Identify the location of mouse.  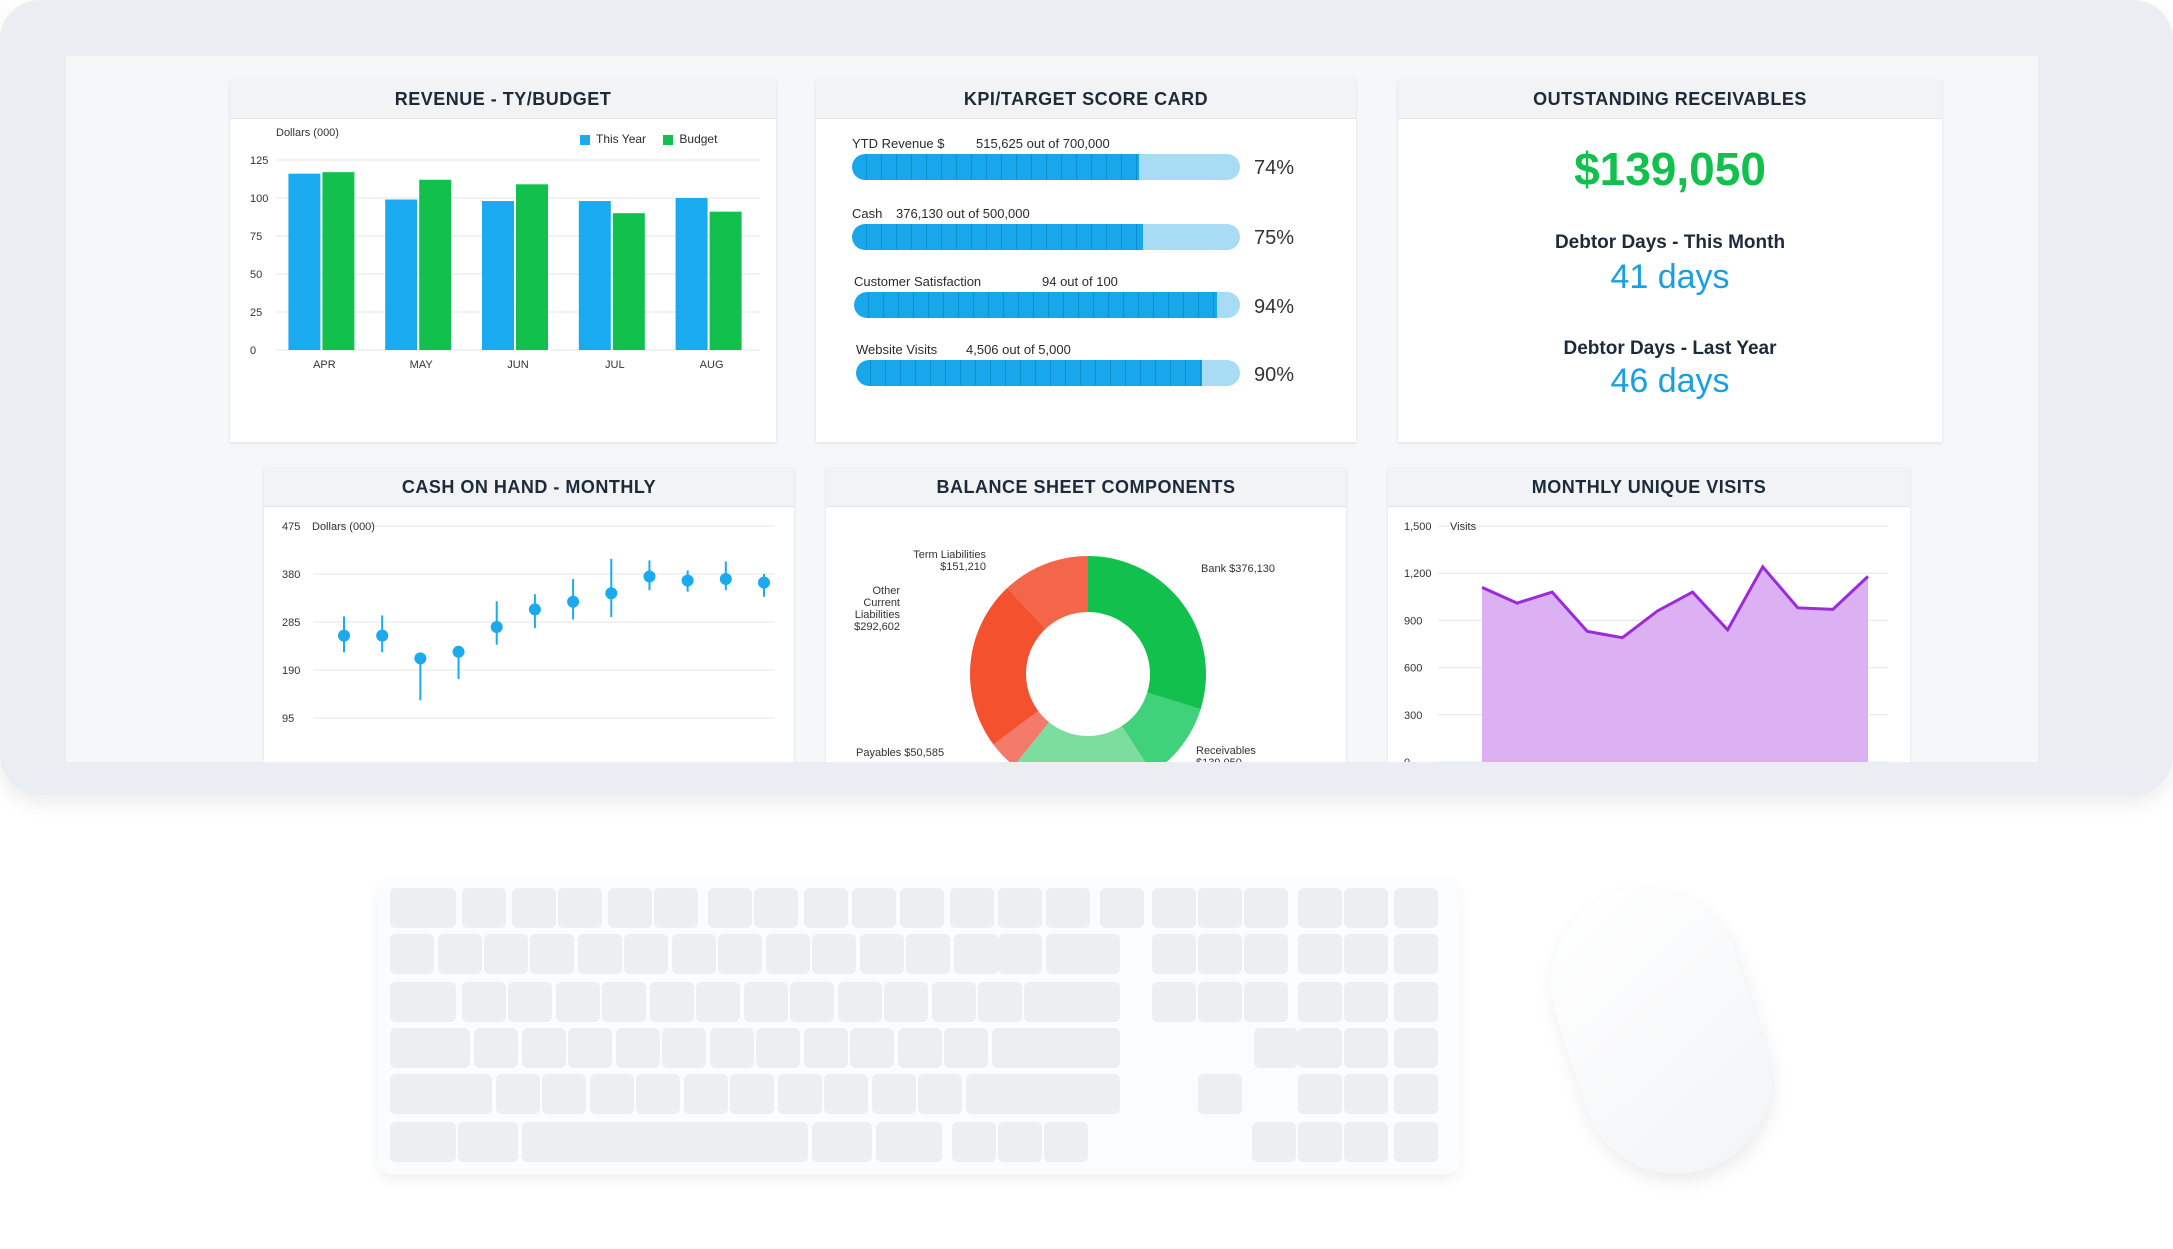
(1661, 1031).